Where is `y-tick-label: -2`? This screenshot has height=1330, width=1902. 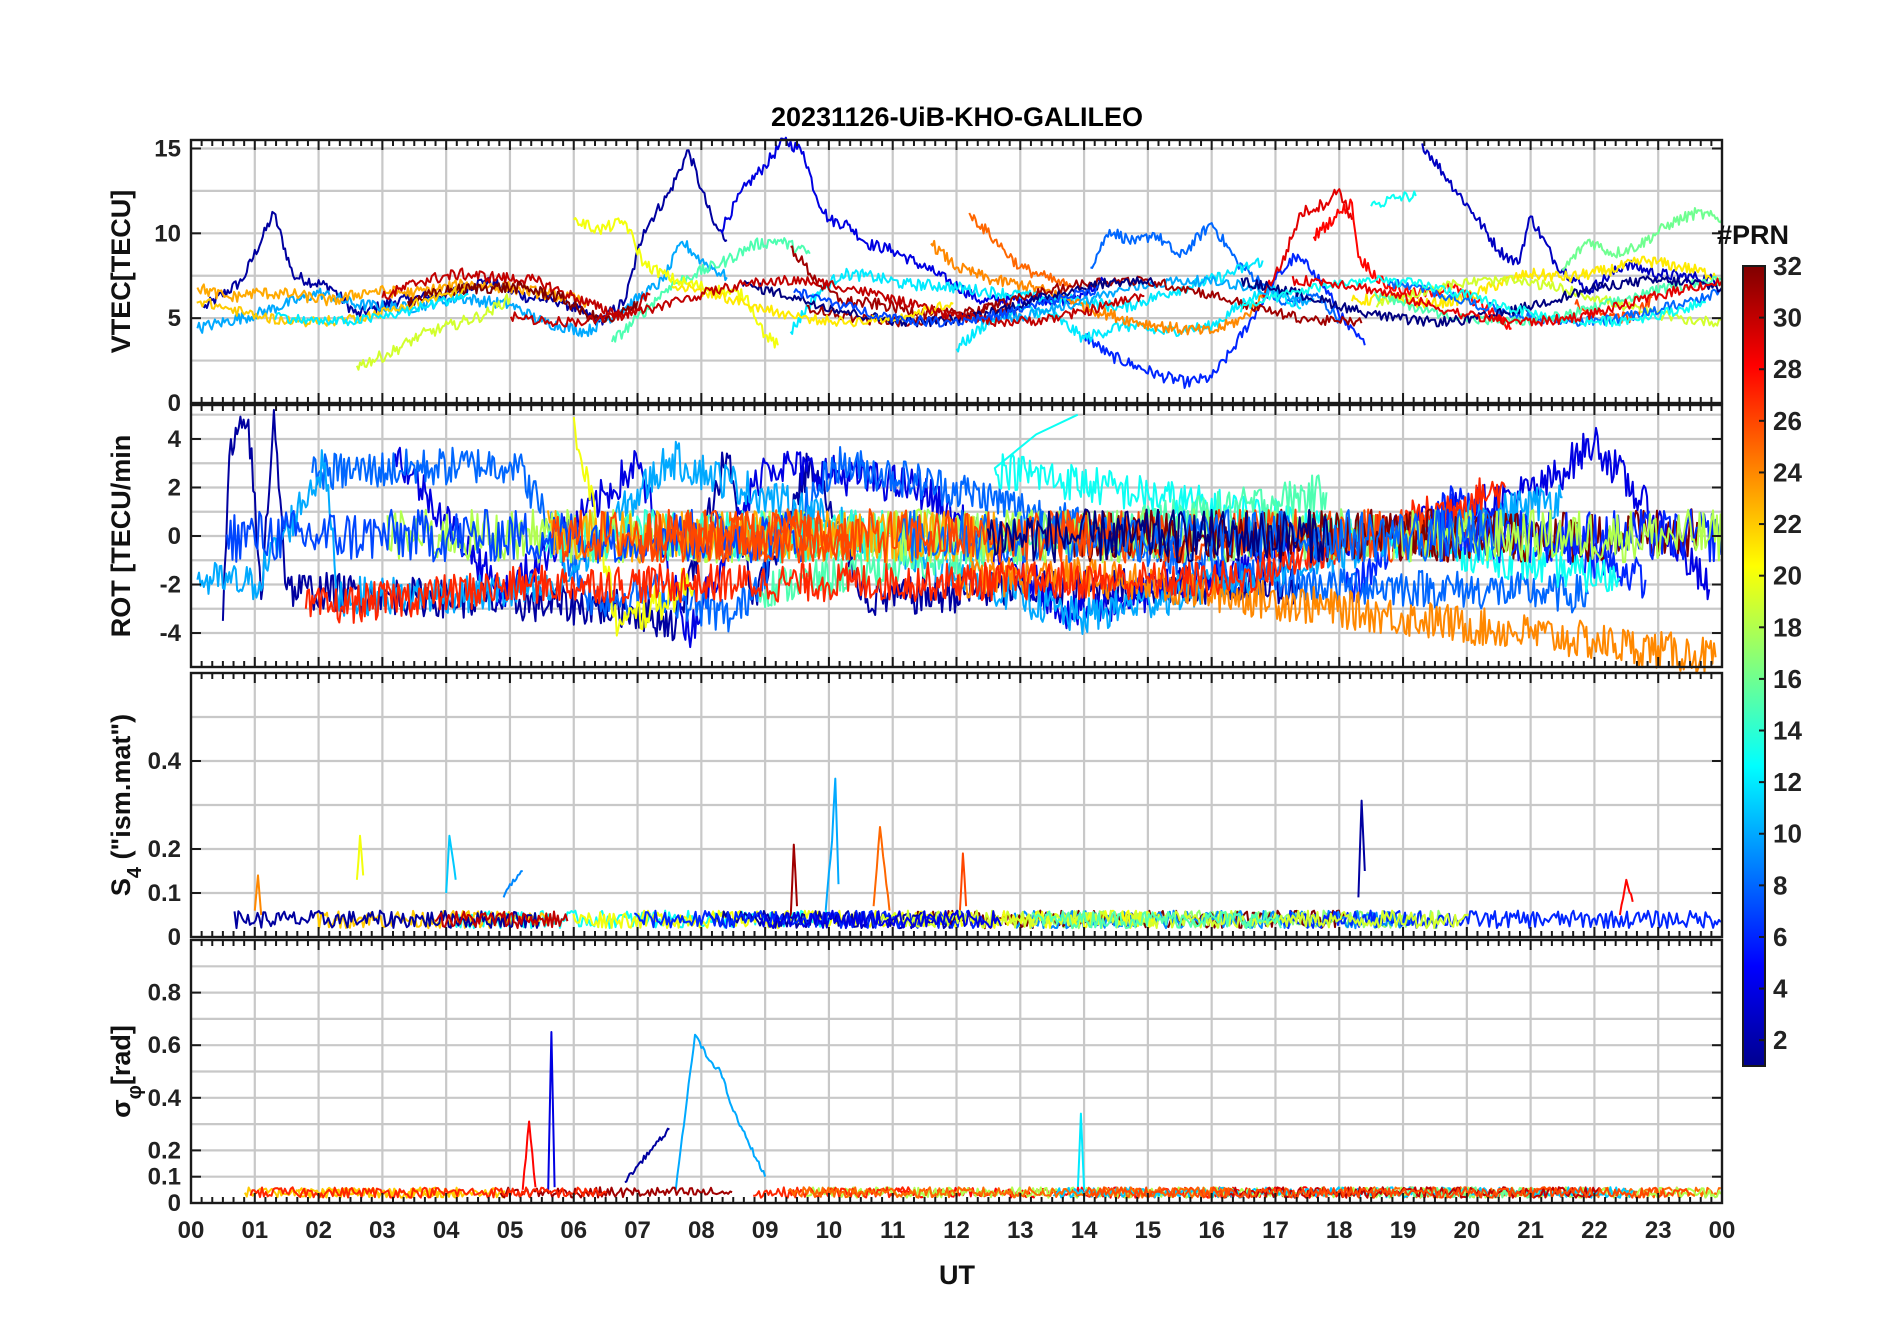 y-tick-label: -2 is located at coordinates (170, 585).